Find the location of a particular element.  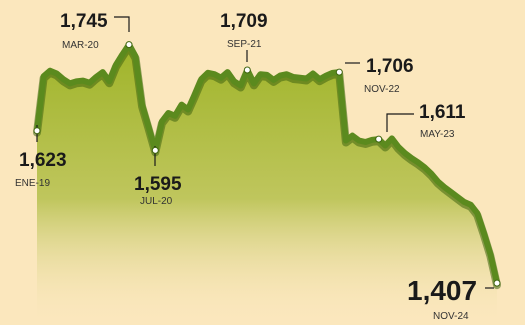

date-label: MAY-23 is located at coordinates (437, 134).